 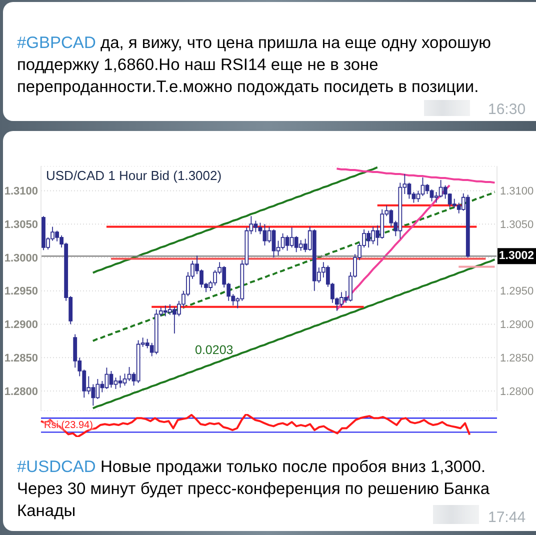 What do you see at coordinates (507, 517) in the screenshot?
I see `text: 17:44` at bounding box center [507, 517].